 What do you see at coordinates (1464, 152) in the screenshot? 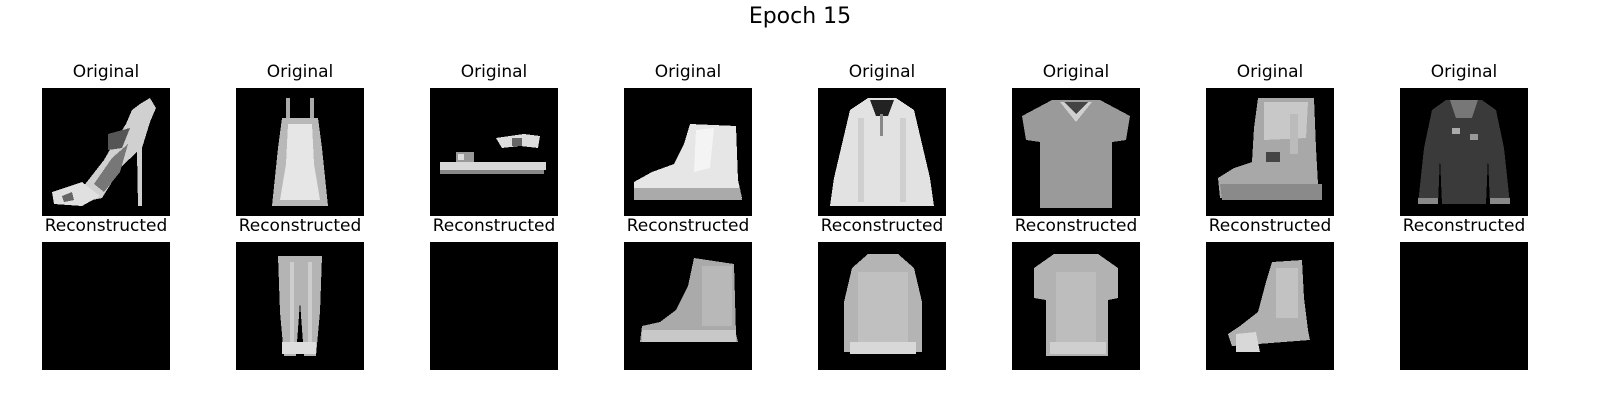
I see `coat-icon` at bounding box center [1464, 152].